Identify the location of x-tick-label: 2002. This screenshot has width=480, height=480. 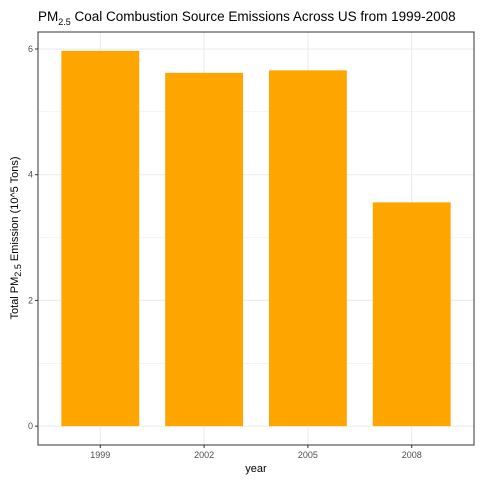
(204, 455).